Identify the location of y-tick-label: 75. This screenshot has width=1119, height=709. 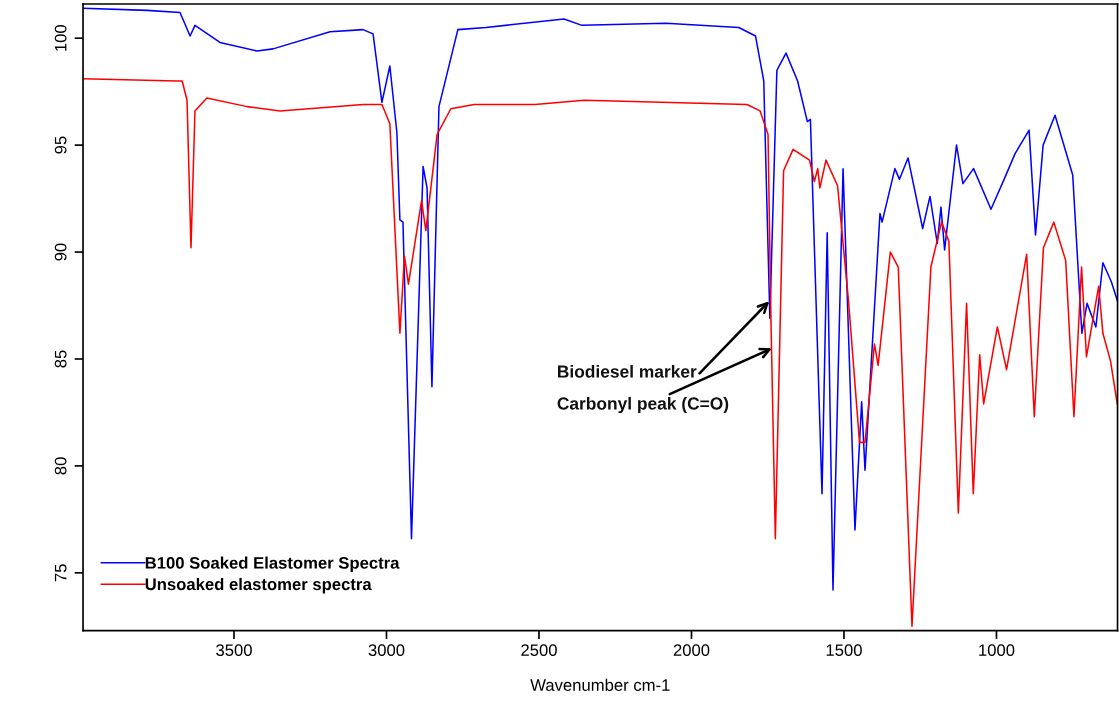
(60, 573).